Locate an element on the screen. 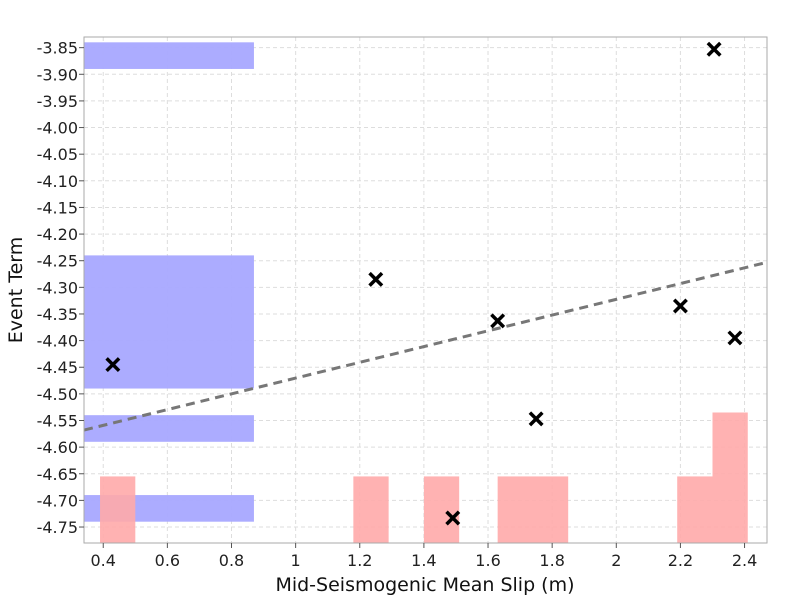  y-tick-label: -4.25 is located at coordinates (57, 261).